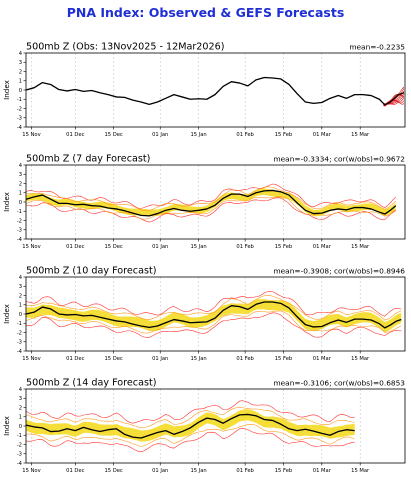 The width and height of the screenshot is (411, 480). I want to click on panel-title: 500mb Z (7 day Forecast), so click(88, 159).